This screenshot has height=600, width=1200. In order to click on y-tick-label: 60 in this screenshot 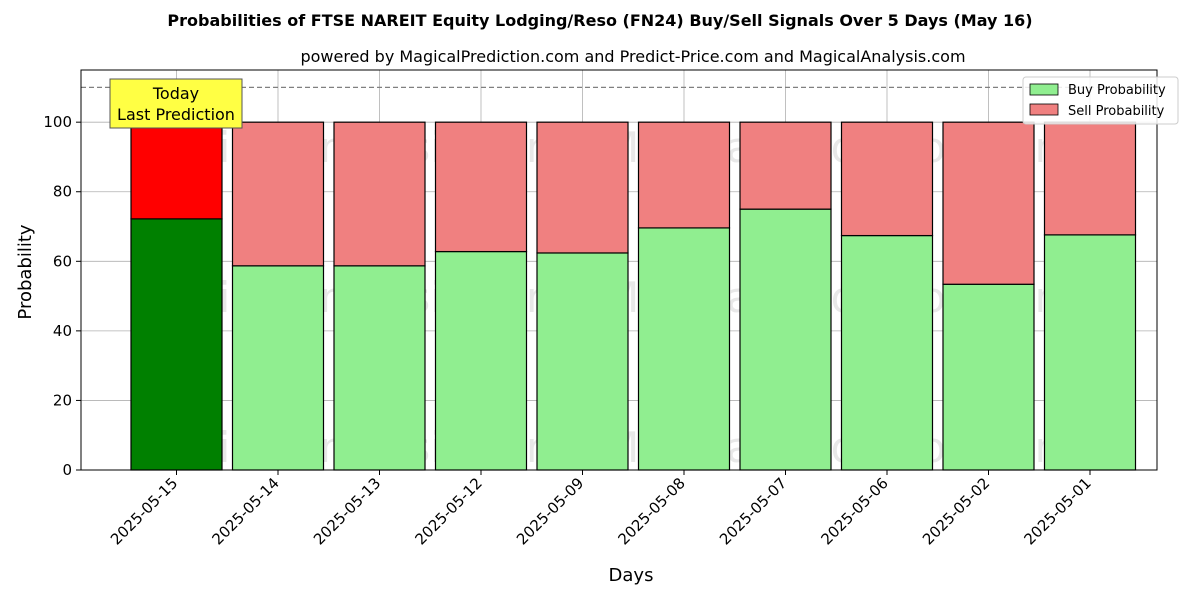, I will do `click(62, 261)`.